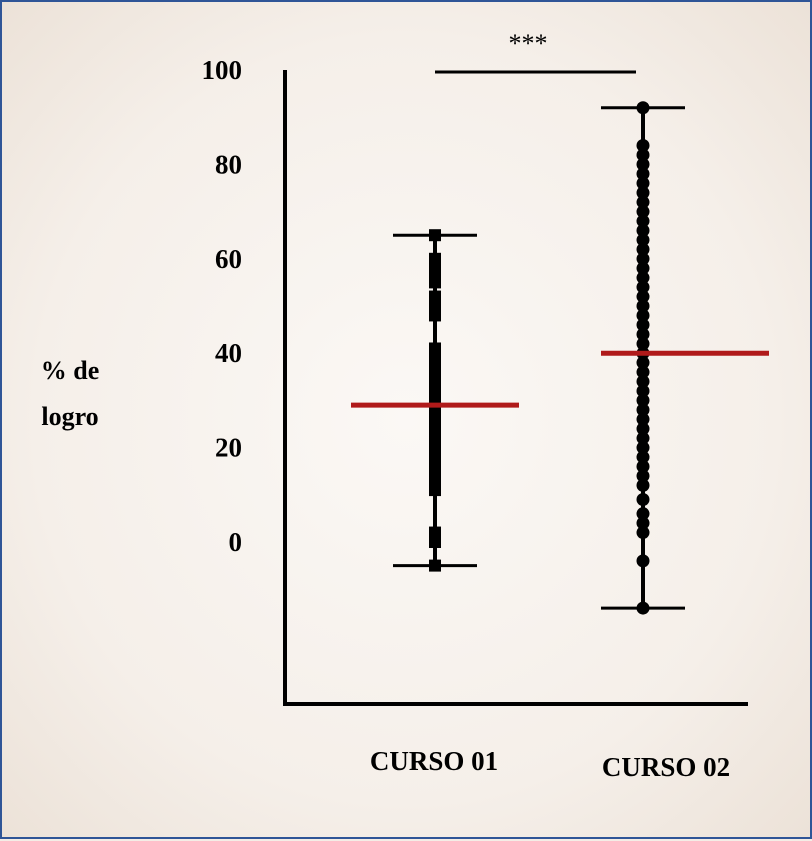 This screenshot has height=841, width=812. What do you see at coordinates (222, 306) in the screenshot?
I see `y-tick-labels: 0 20 40 60 80 100` at bounding box center [222, 306].